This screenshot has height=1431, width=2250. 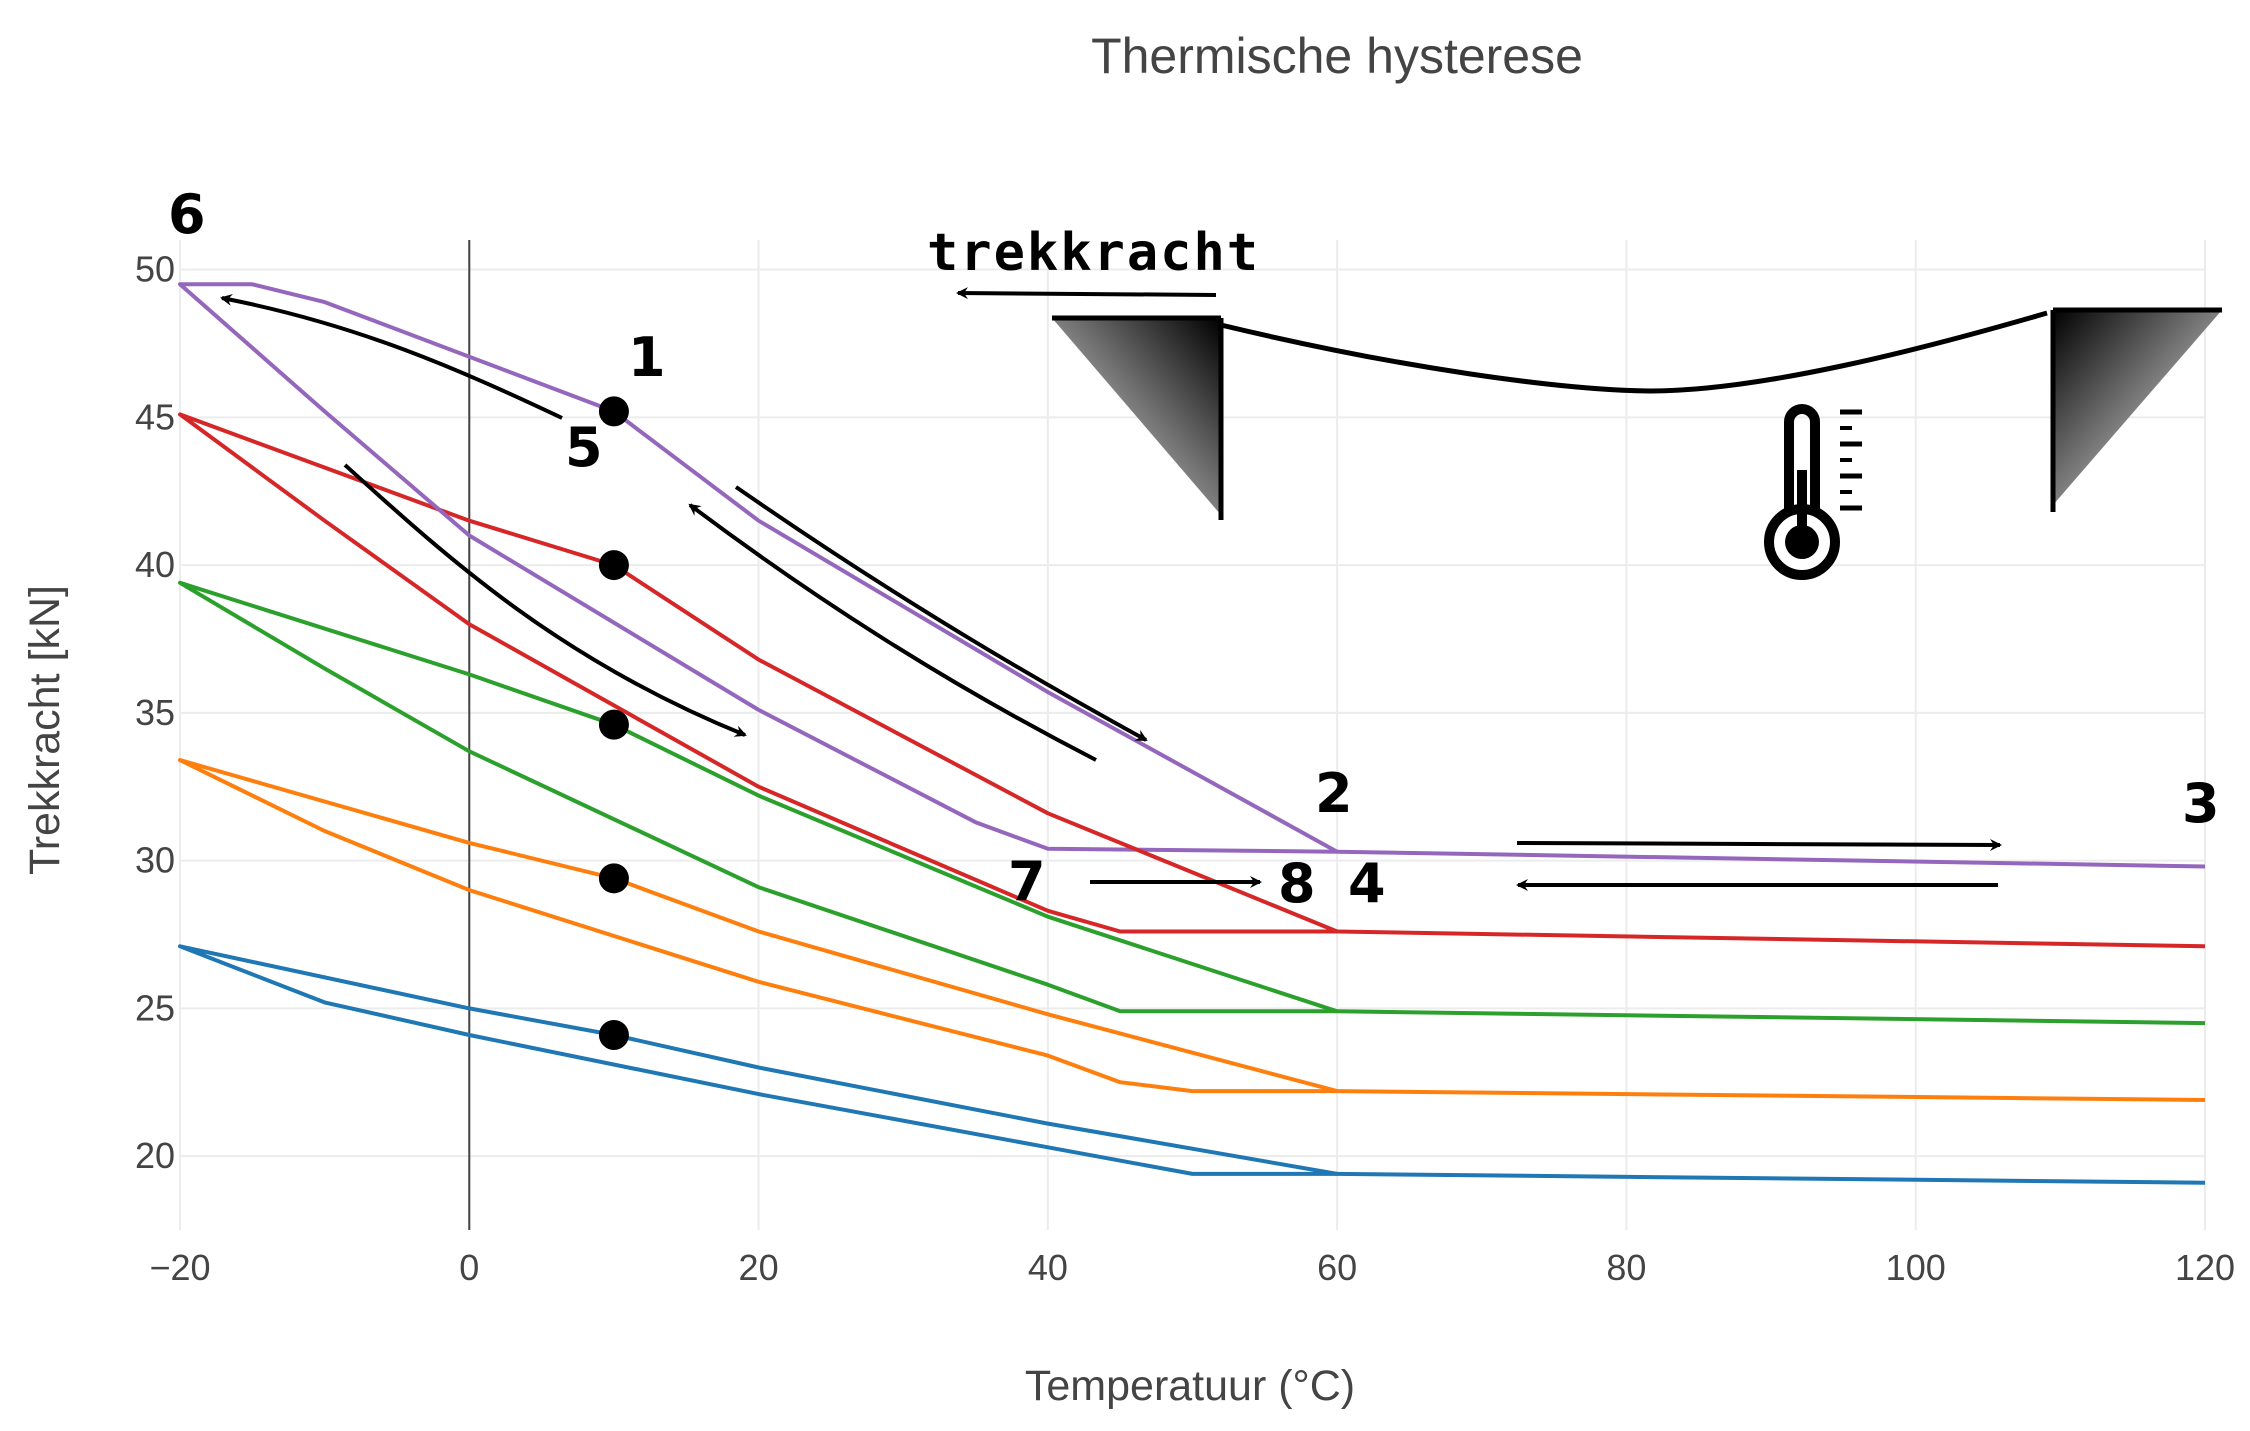 I want to click on cable-inset: trekkracht, so click(x=1574, y=401).